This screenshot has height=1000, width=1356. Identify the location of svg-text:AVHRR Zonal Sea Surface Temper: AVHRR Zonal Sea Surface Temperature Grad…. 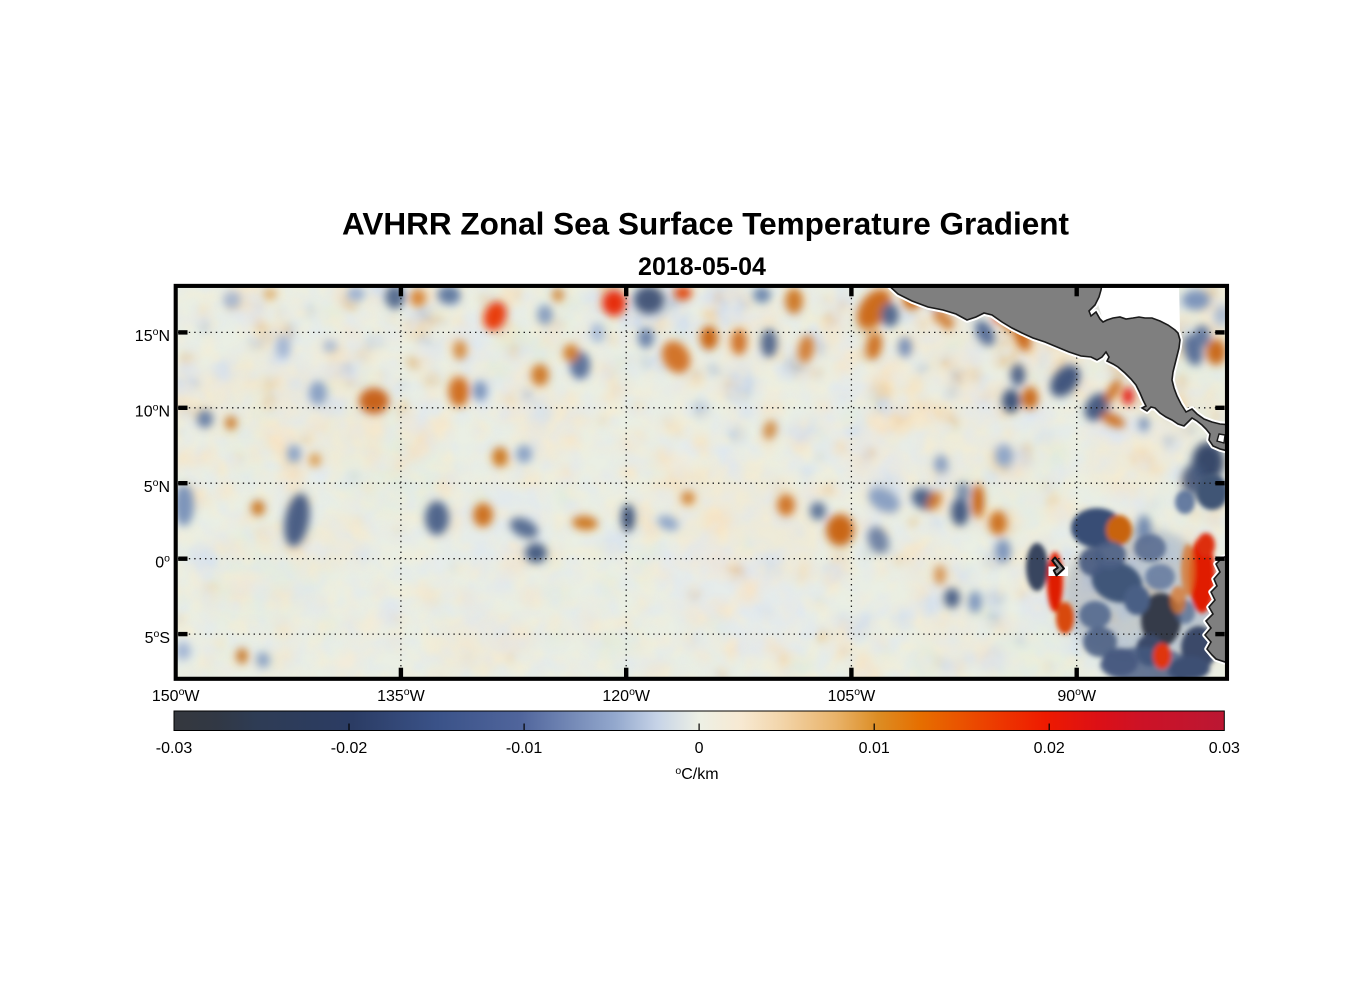
(706, 224).